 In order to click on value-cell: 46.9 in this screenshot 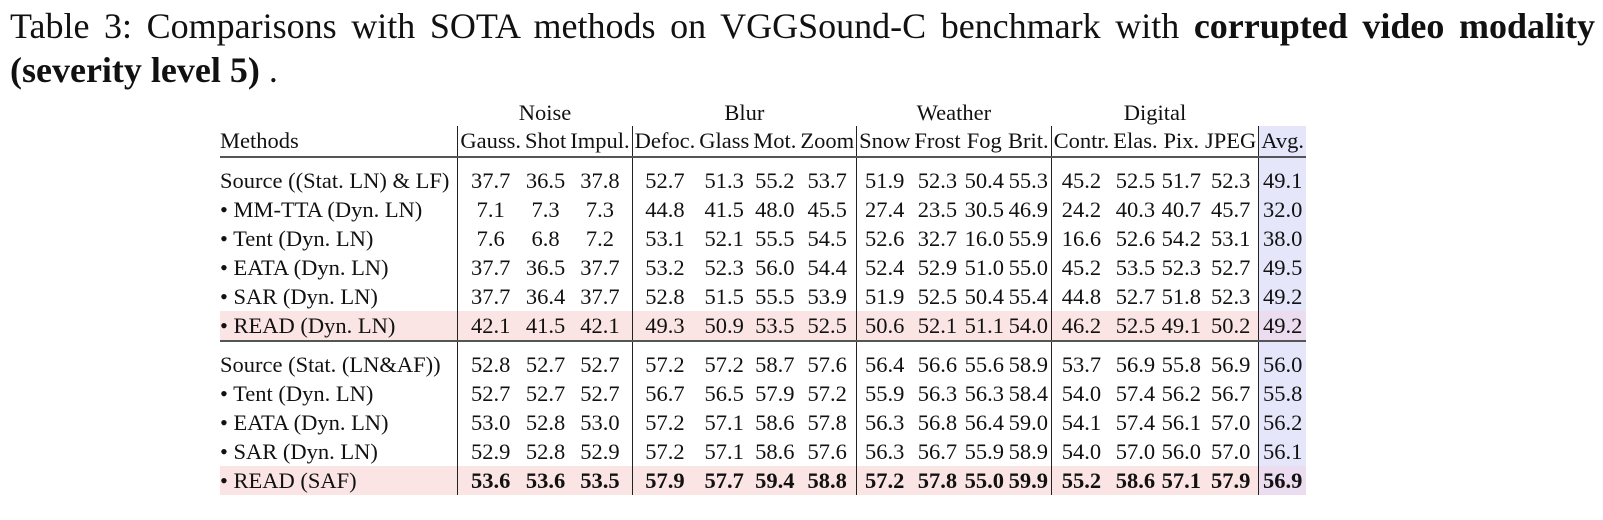, I will do `click(1028, 209)`.